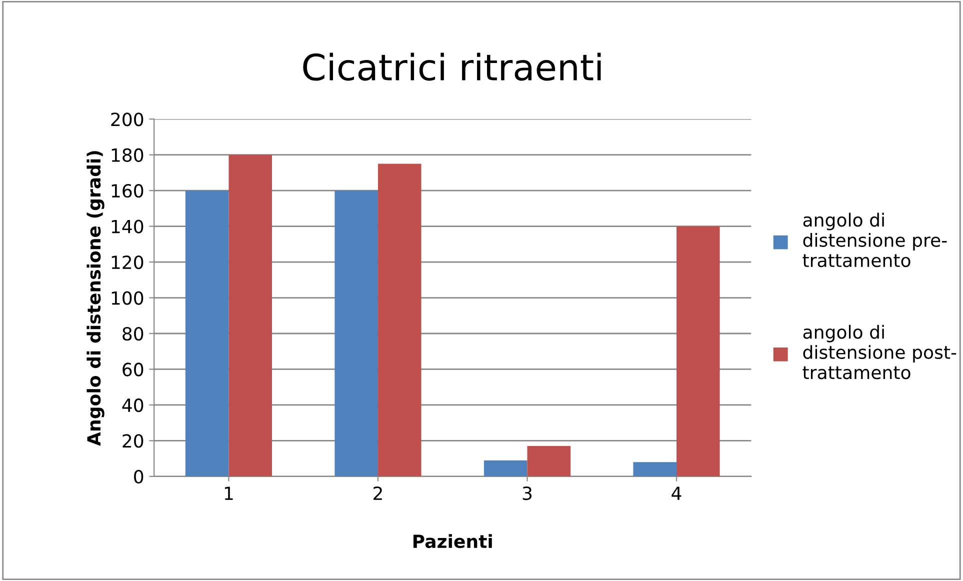 This screenshot has height=581, width=963. I want to click on x-axis-title: Pazienti, so click(452, 541).